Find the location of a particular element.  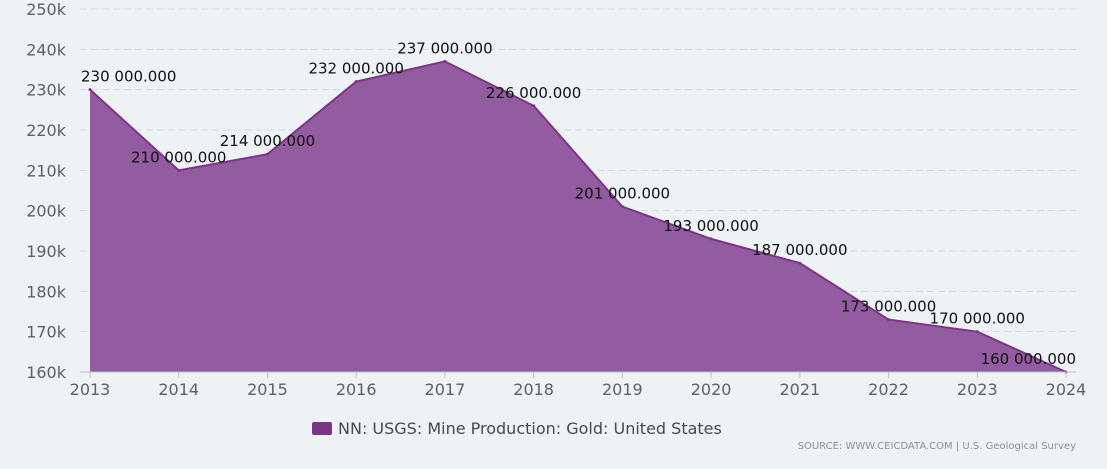

x-tick-label: 2016 is located at coordinates (356, 389).